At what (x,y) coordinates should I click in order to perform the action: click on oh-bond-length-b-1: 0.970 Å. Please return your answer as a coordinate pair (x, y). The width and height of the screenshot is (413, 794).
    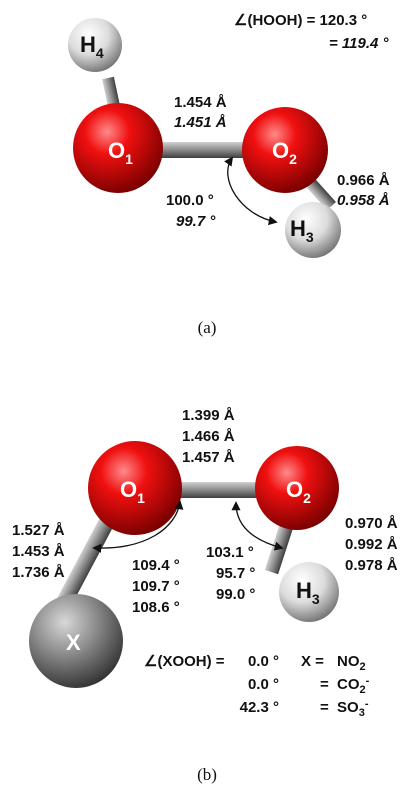
    Looking at the image, I should click on (371, 523).